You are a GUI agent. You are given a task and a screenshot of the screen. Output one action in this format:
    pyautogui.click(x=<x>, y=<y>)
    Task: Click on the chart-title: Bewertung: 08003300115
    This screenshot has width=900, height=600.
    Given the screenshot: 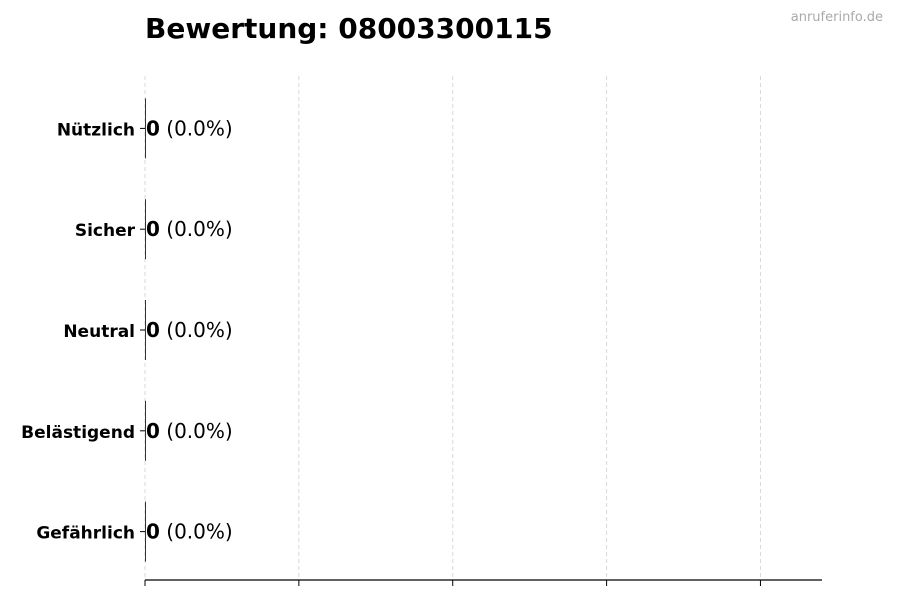 What is the action you would take?
    pyautogui.click(x=349, y=28)
    